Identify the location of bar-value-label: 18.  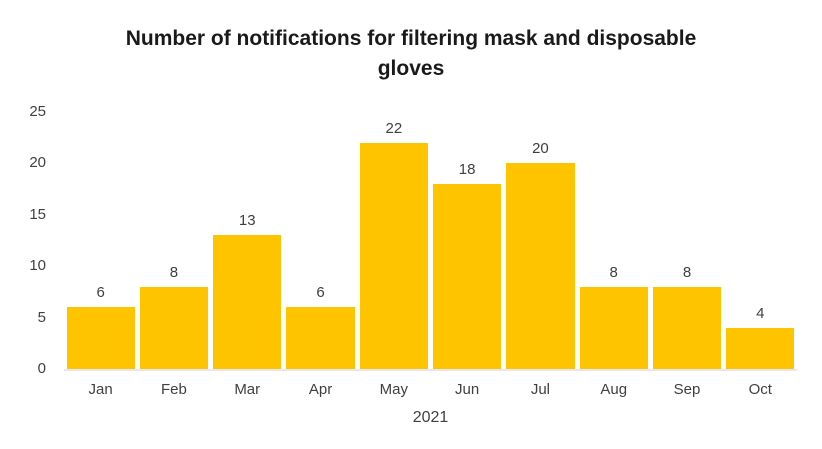
(467, 169).